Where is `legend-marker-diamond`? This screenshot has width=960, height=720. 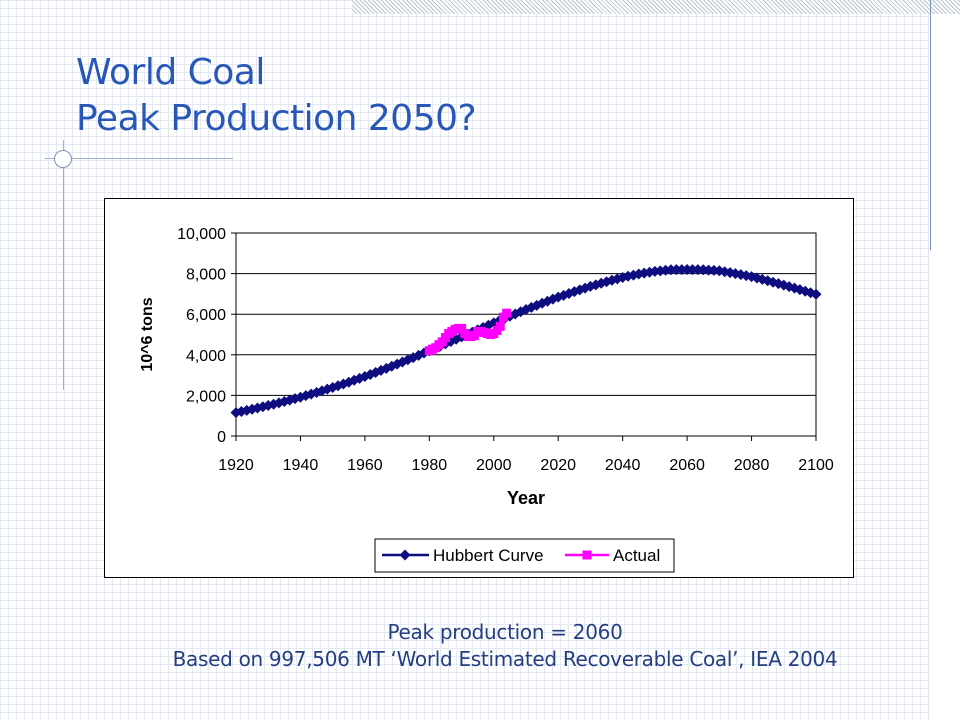 legend-marker-diamond is located at coordinates (405, 555).